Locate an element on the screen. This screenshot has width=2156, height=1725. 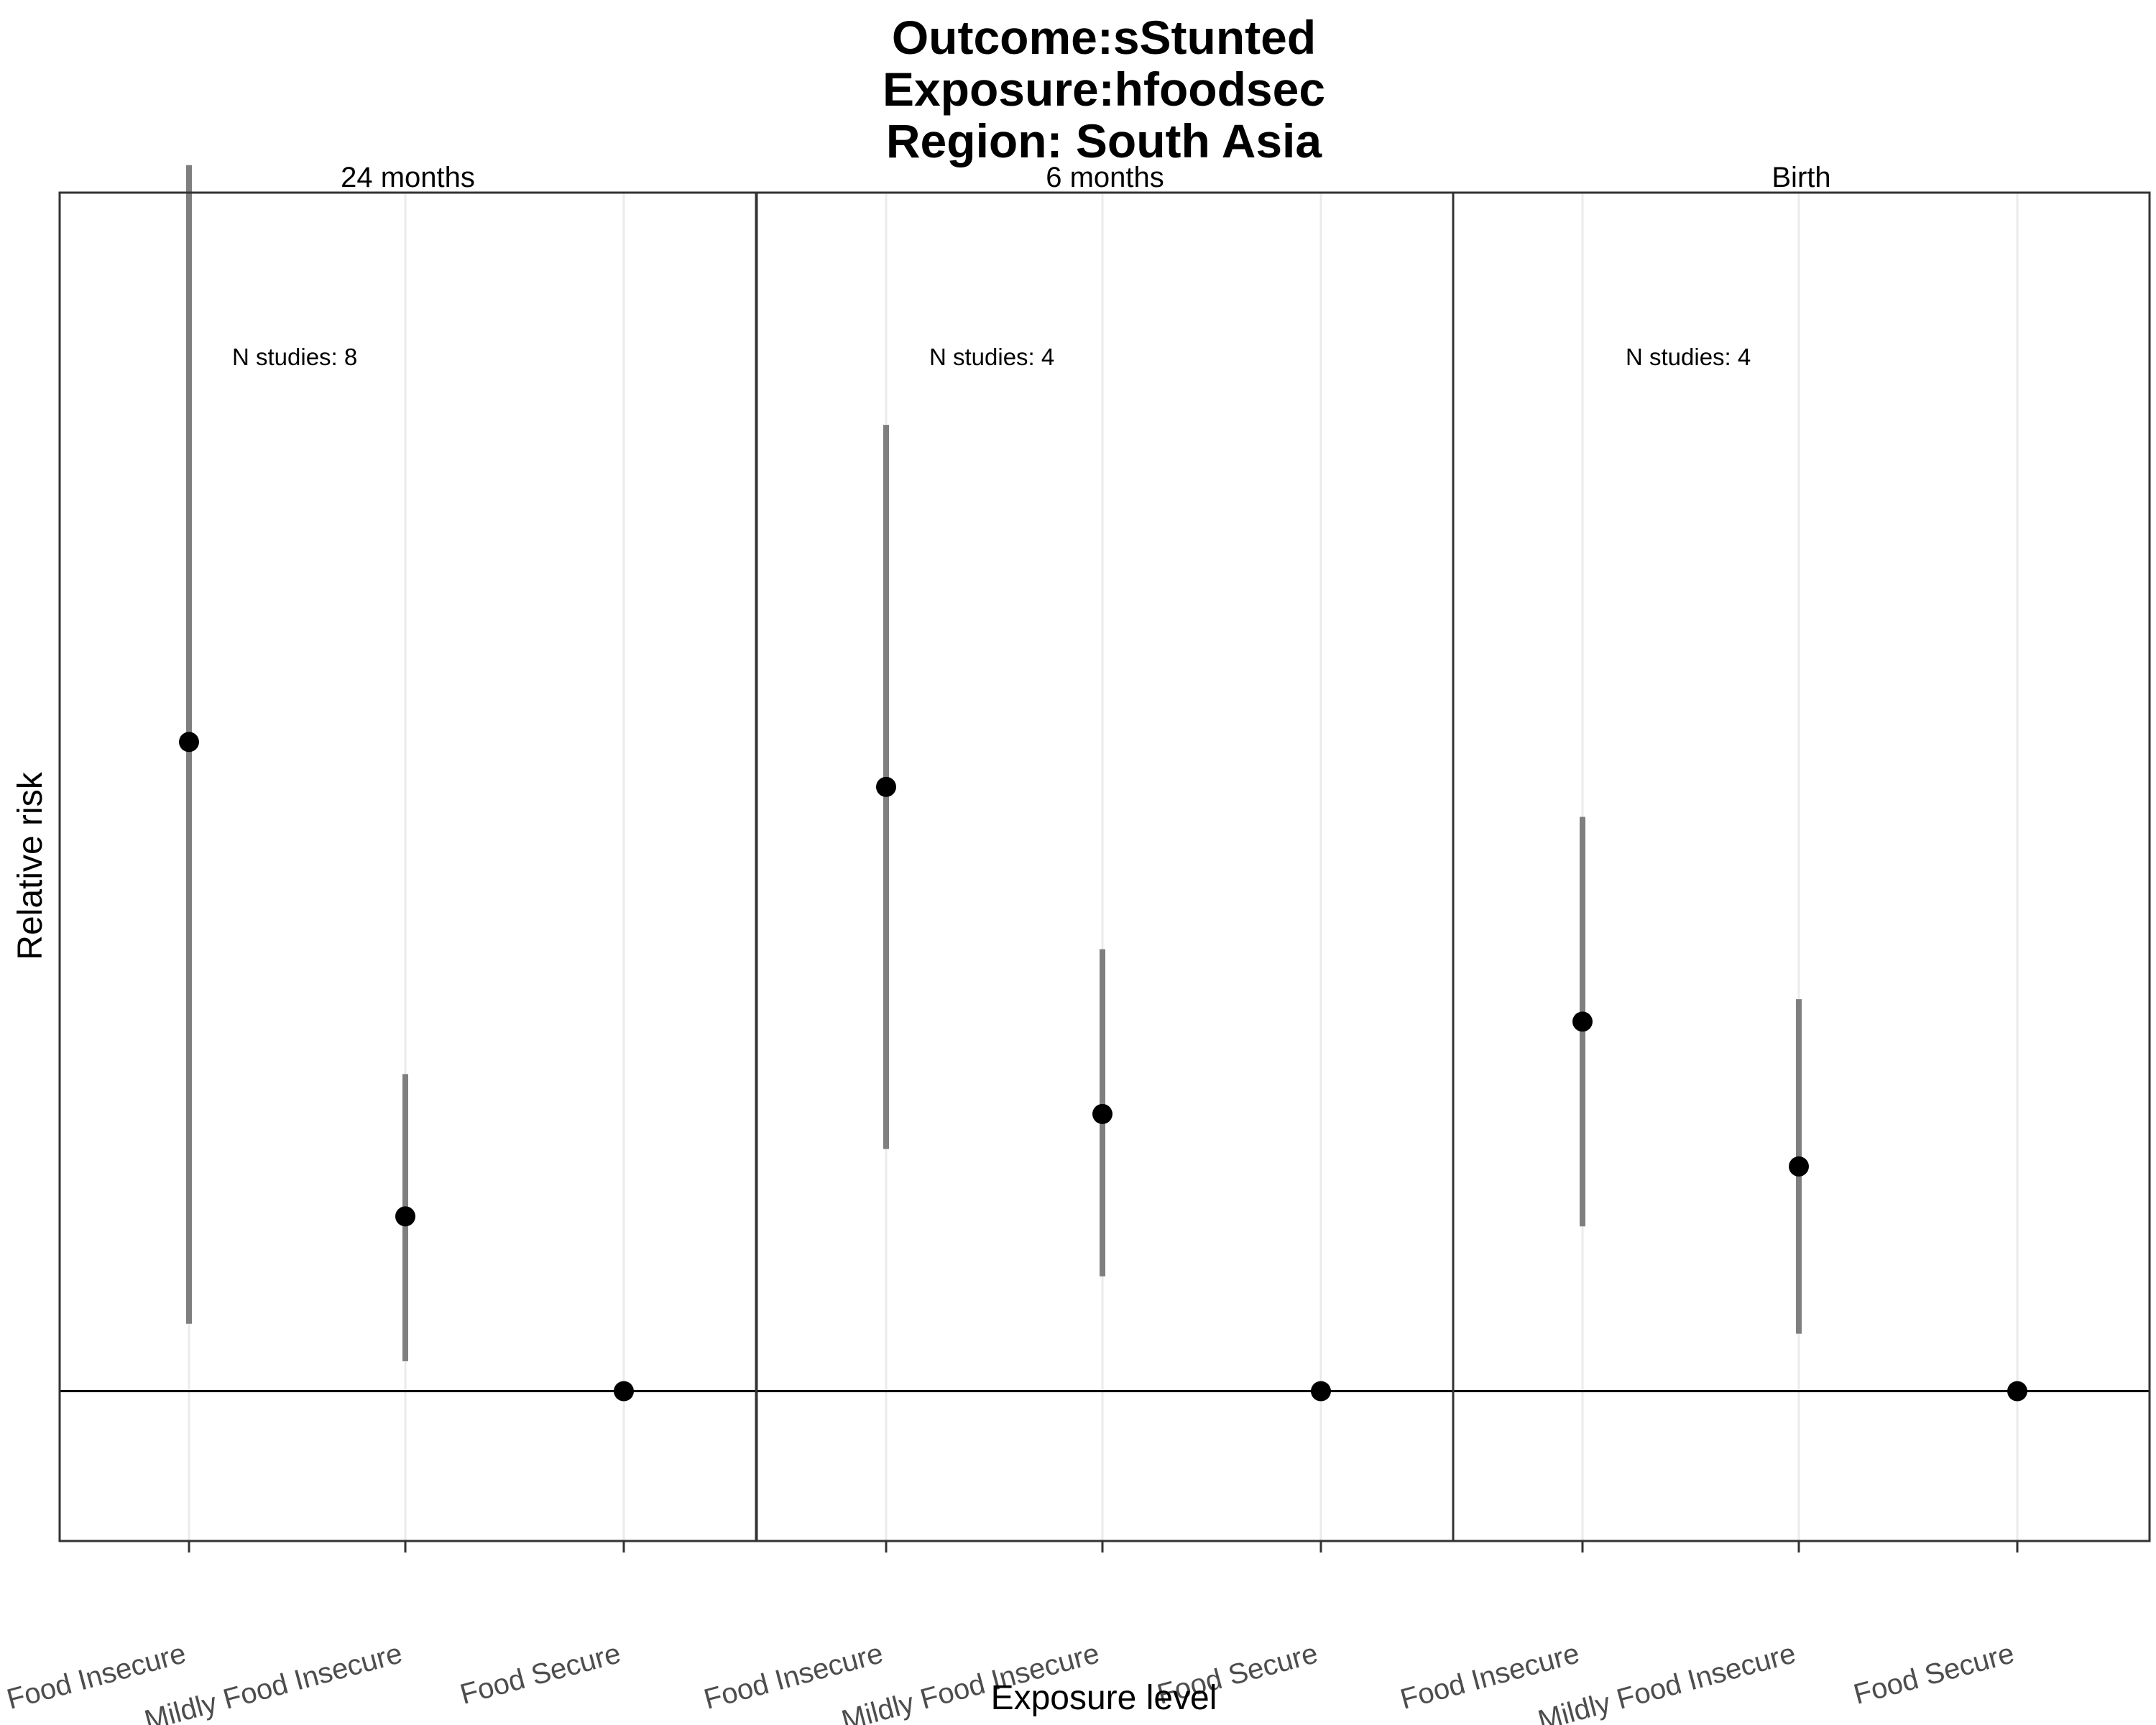
title-line-1: Outcome:sStunted is located at coordinates (1104, 37).